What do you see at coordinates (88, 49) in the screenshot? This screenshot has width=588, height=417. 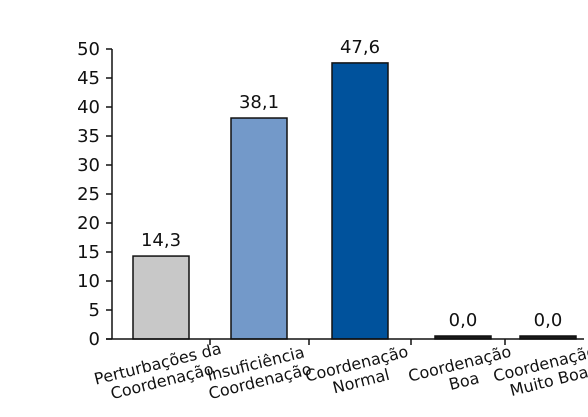 I see `y-tick-label: 50` at bounding box center [88, 49].